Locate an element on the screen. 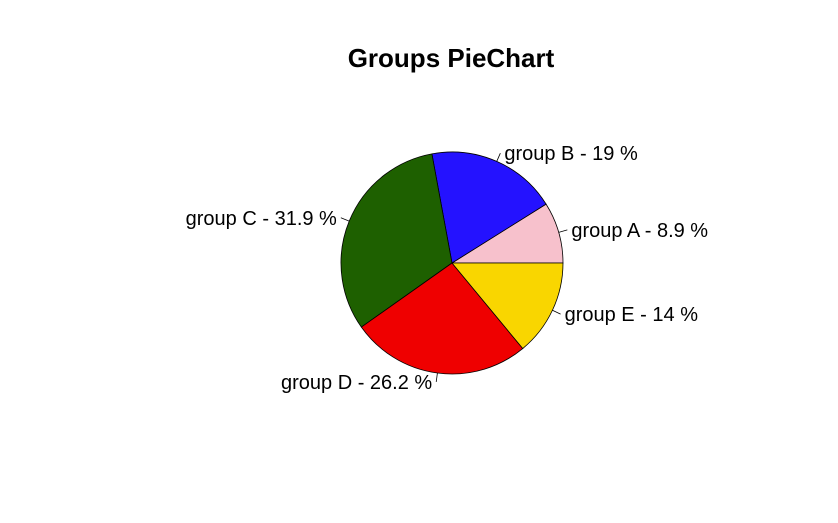 The height and width of the screenshot is (523, 838). pie-slices is located at coordinates (452, 263).